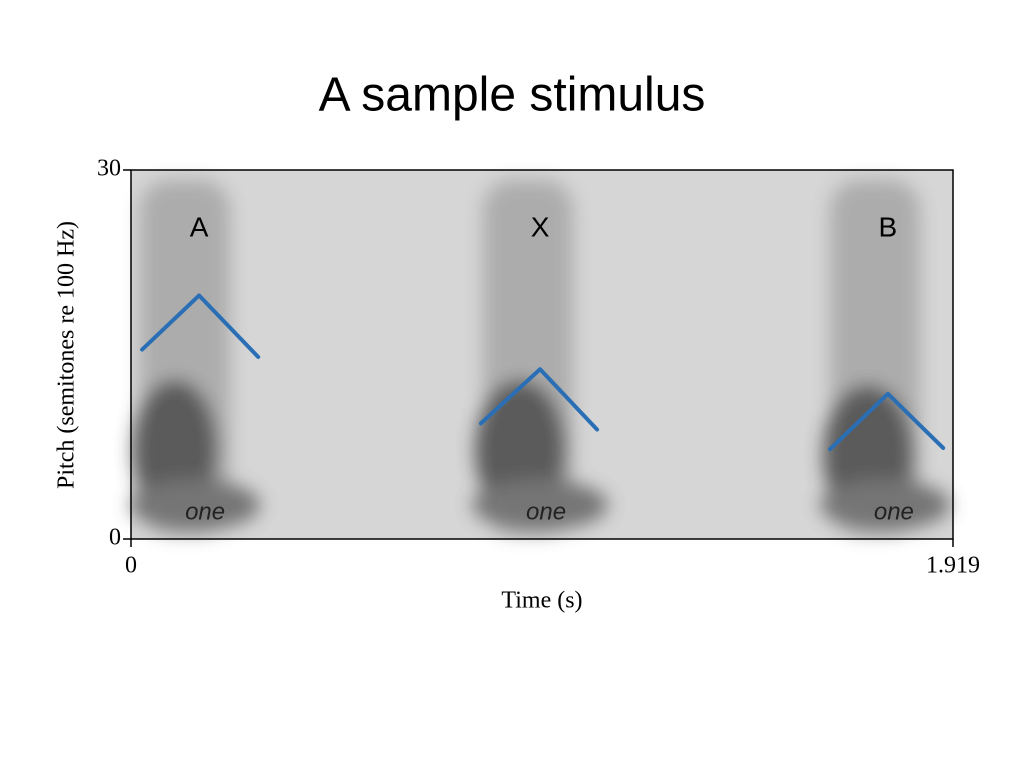 The width and height of the screenshot is (1024, 768). What do you see at coordinates (512, 95) in the screenshot?
I see `slide-title: A sample stimulus` at bounding box center [512, 95].